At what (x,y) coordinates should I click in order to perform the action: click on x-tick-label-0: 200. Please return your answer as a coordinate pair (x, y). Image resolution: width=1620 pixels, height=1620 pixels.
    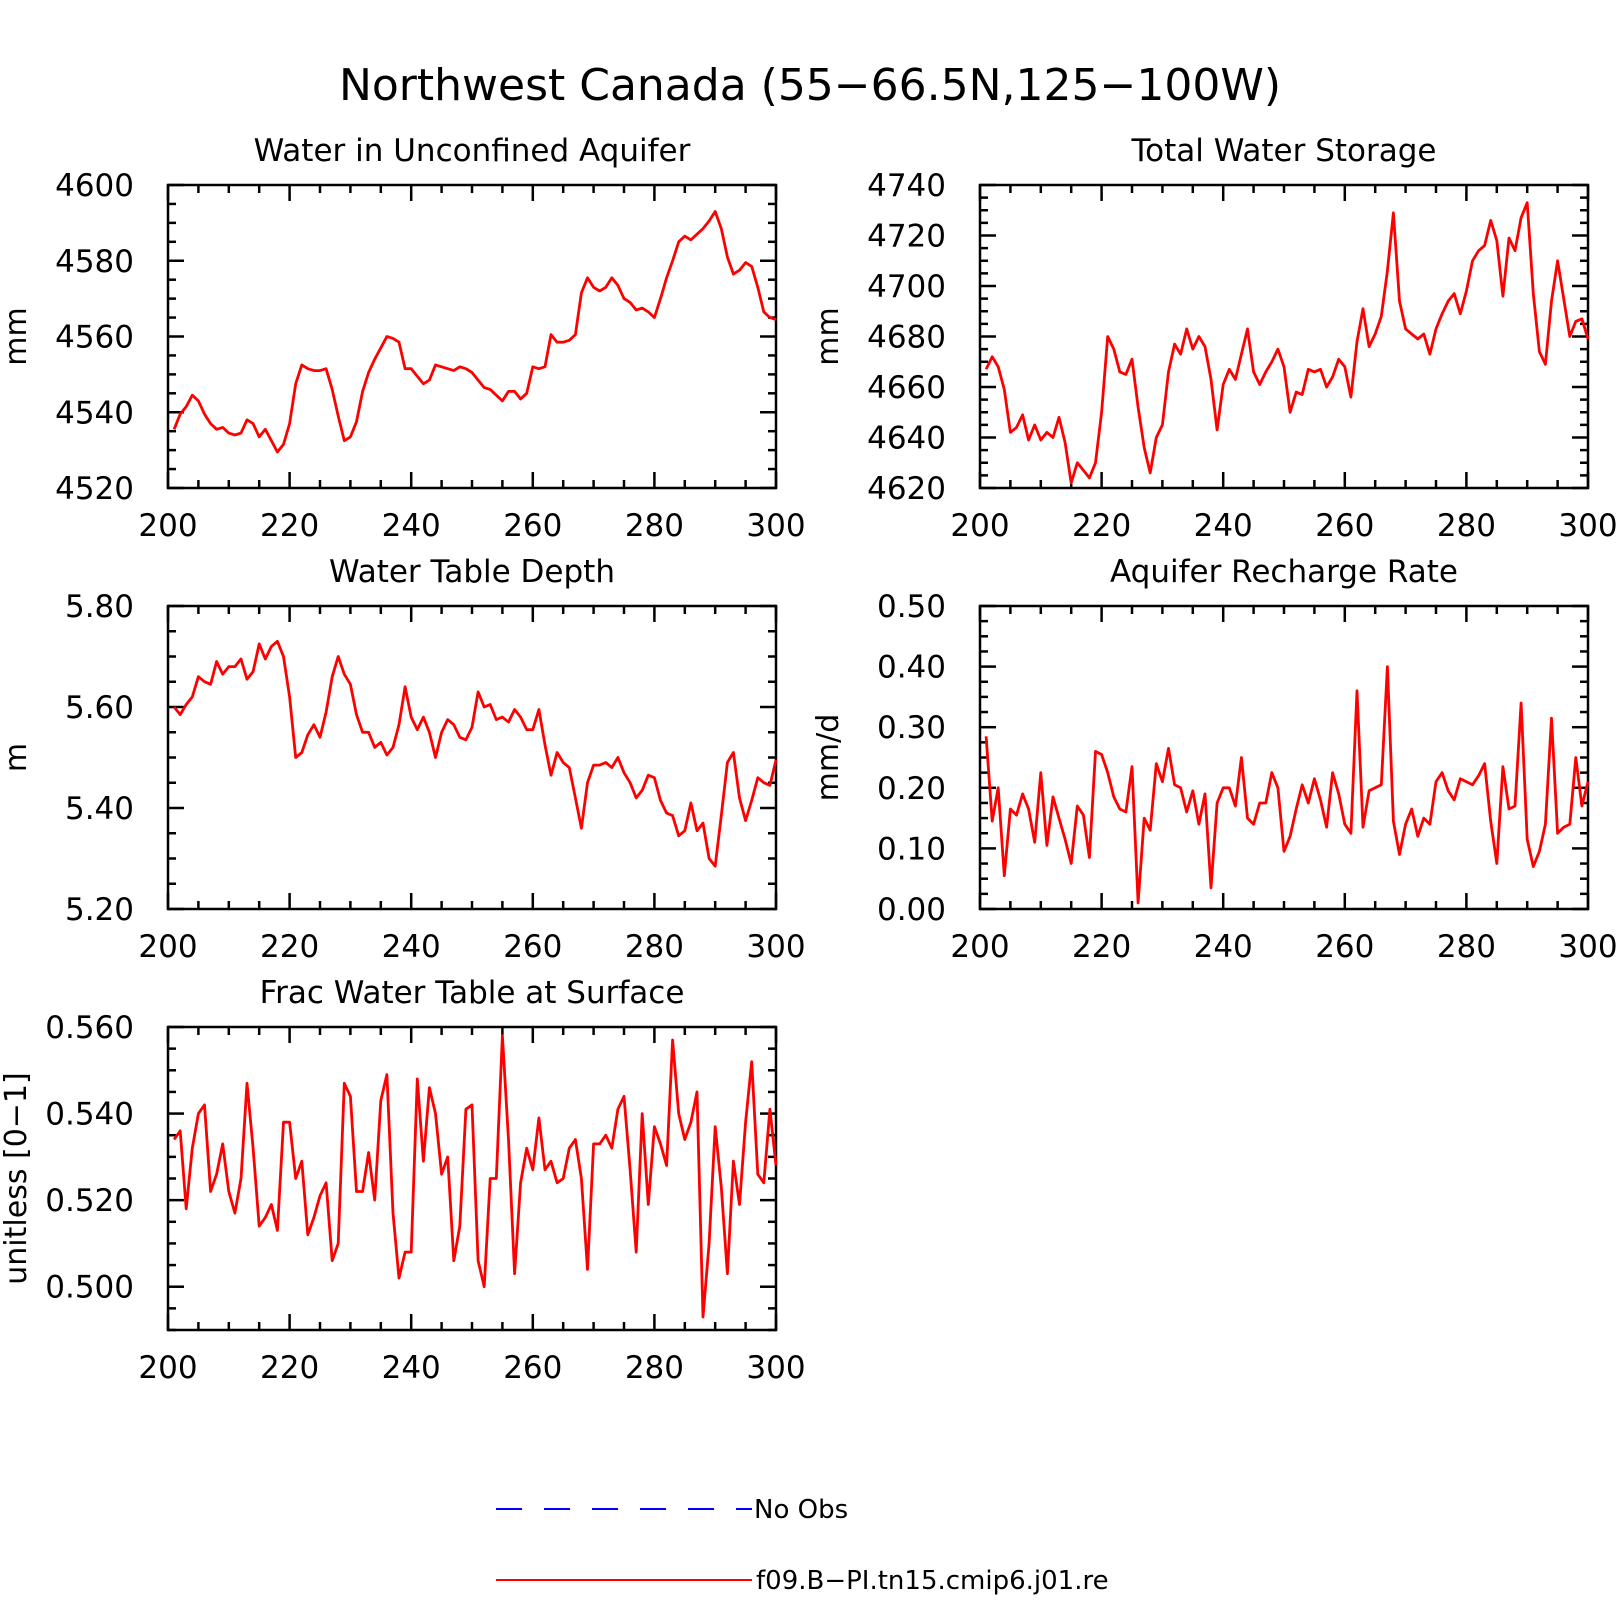
    Looking at the image, I should click on (167, 526).